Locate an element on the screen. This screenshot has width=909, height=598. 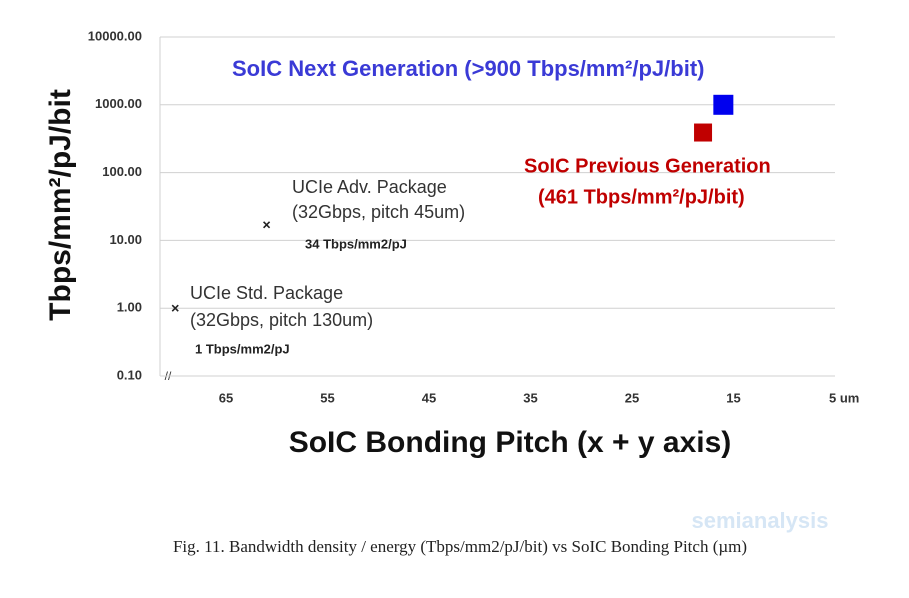
y-tick-label: 10.00 is located at coordinates (125, 239).